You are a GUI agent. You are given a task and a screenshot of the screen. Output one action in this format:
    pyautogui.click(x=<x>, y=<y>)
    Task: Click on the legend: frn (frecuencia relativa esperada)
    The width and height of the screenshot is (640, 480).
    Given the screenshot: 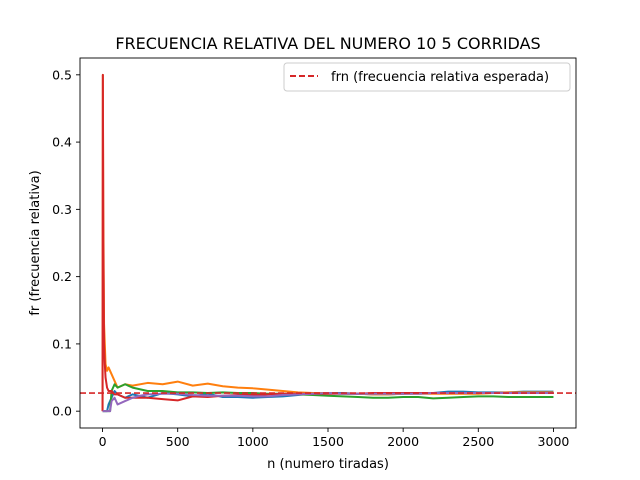 What is the action you would take?
    pyautogui.click(x=427, y=77)
    